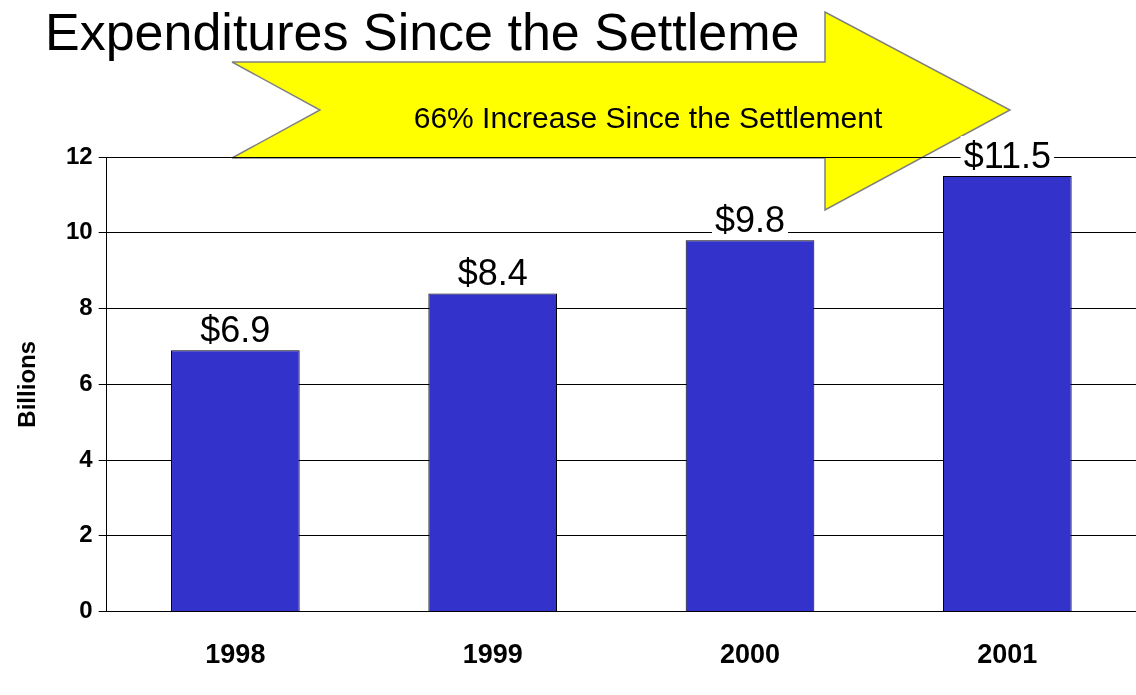 The height and width of the screenshot is (695, 1136). What do you see at coordinates (422, 32) in the screenshot?
I see `chart-title: Expenditures Since the Settleme` at bounding box center [422, 32].